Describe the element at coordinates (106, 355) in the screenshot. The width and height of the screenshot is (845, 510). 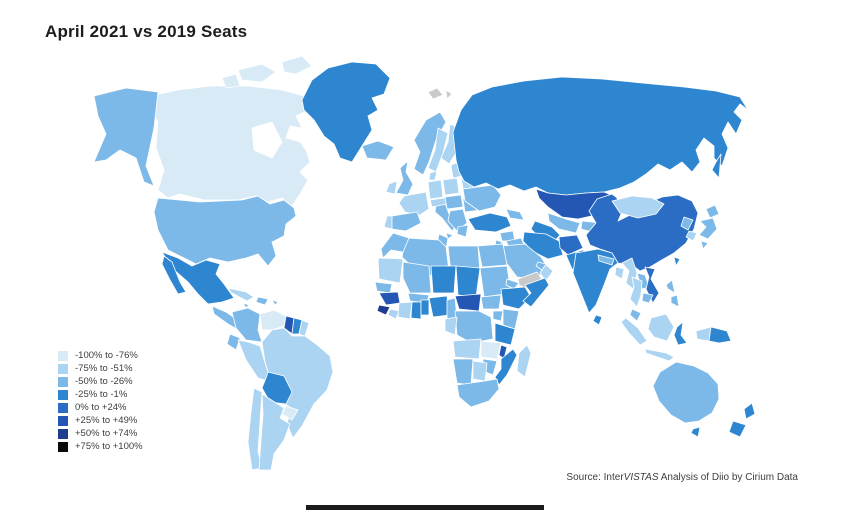
I see `legend-label: -100% to -76%` at that location.